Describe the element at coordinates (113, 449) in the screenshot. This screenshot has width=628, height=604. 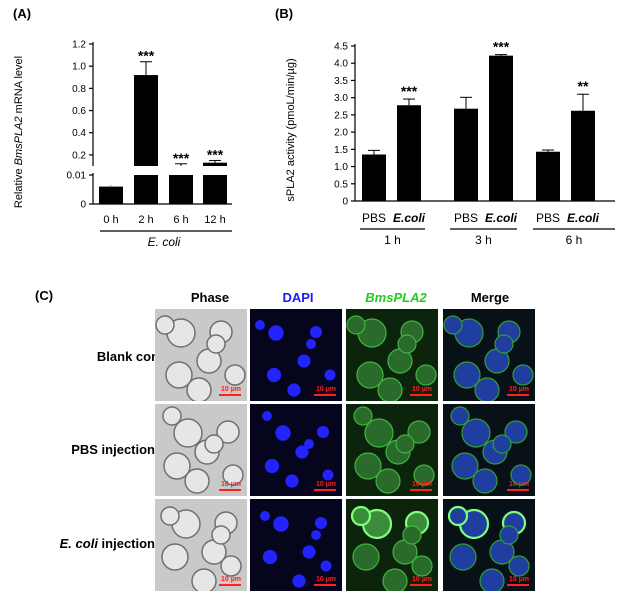
I see `row-label-pbs-injection: PBS injection` at that location.